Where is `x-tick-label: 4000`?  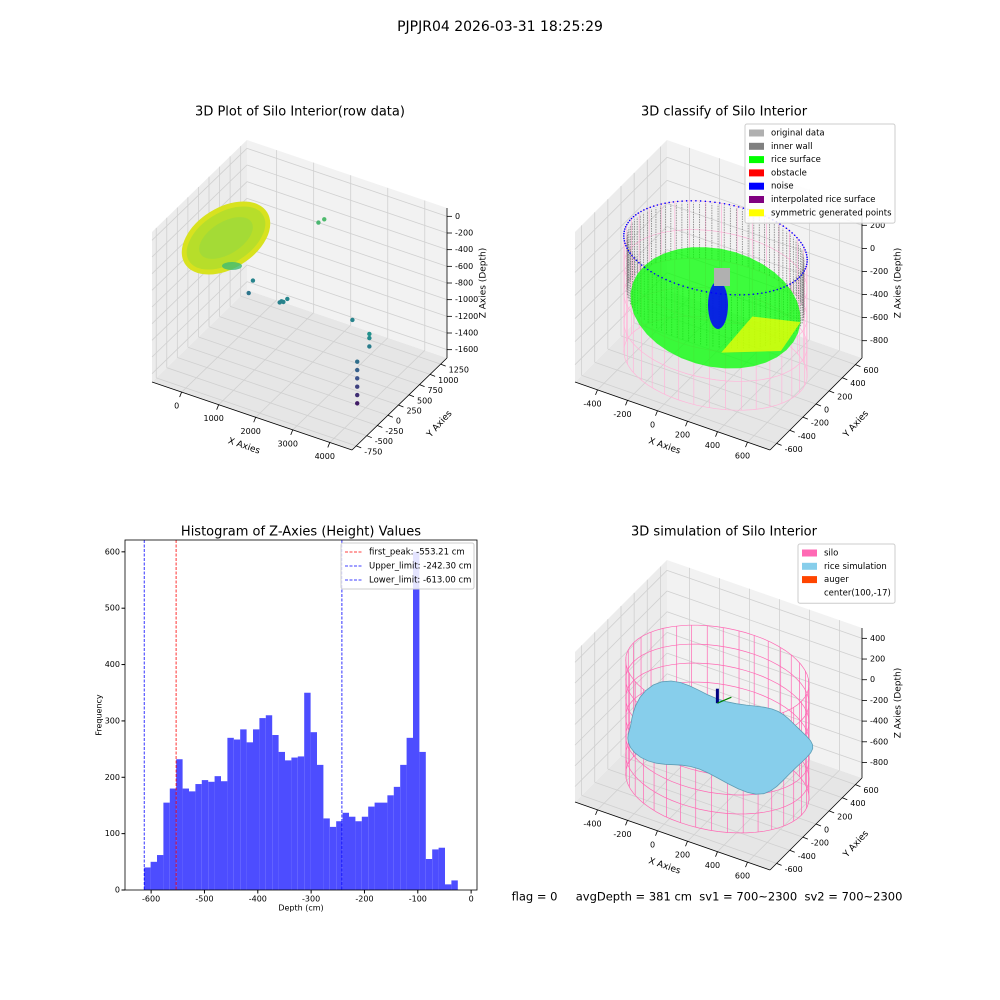 x-tick-label: 4000 is located at coordinates (325, 456).